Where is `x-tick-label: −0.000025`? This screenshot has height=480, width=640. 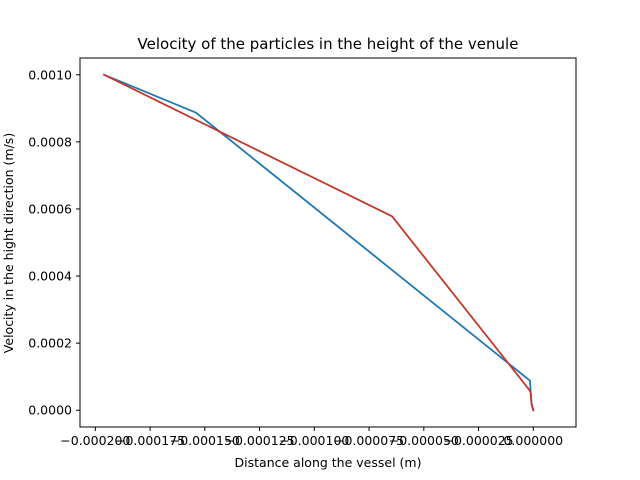 x-tick-label: −0.000025 is located at coordinates (478, 440).